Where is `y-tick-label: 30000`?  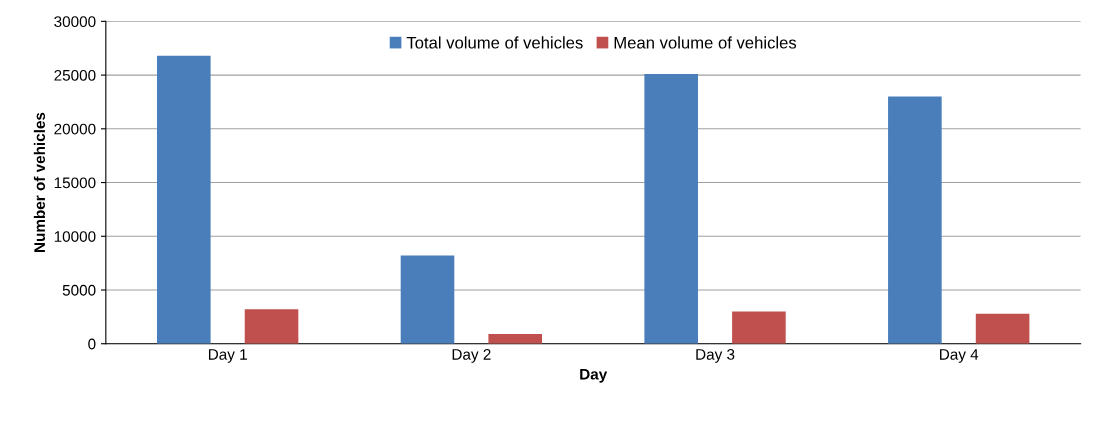 y-tick-label: 30000 is located at coordinates (75, 22).